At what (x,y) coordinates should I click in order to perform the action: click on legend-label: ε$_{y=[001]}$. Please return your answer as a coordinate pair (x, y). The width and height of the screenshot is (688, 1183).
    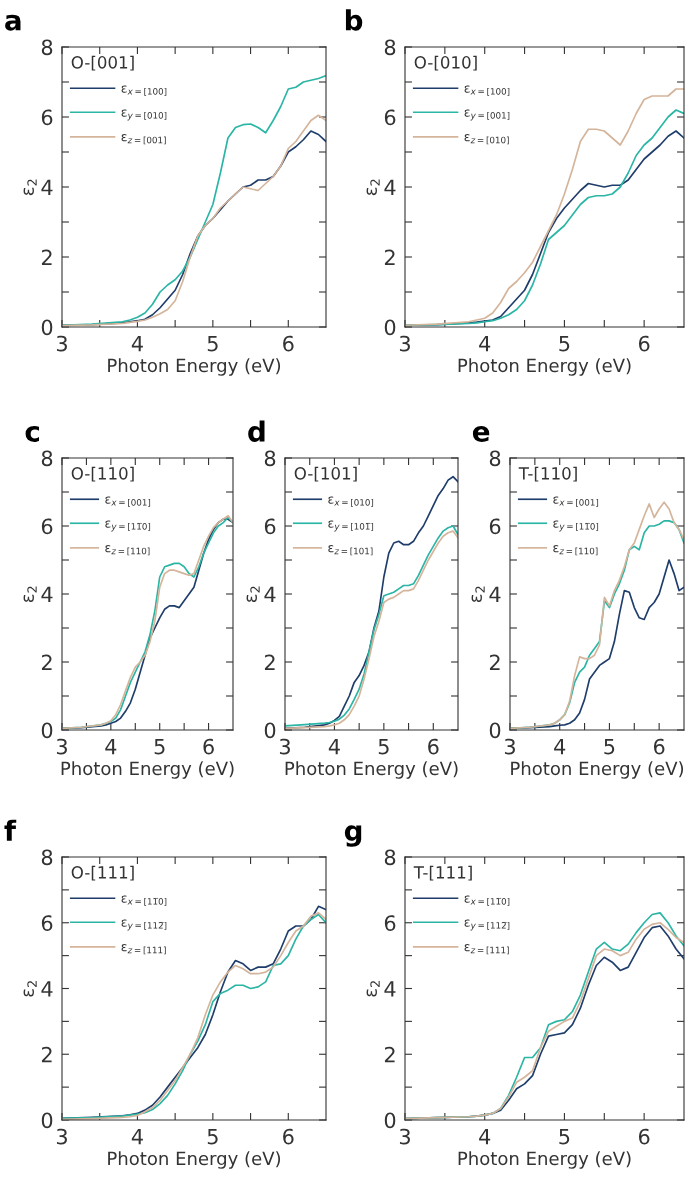
    Looking at the image, I should click on (487, 115).